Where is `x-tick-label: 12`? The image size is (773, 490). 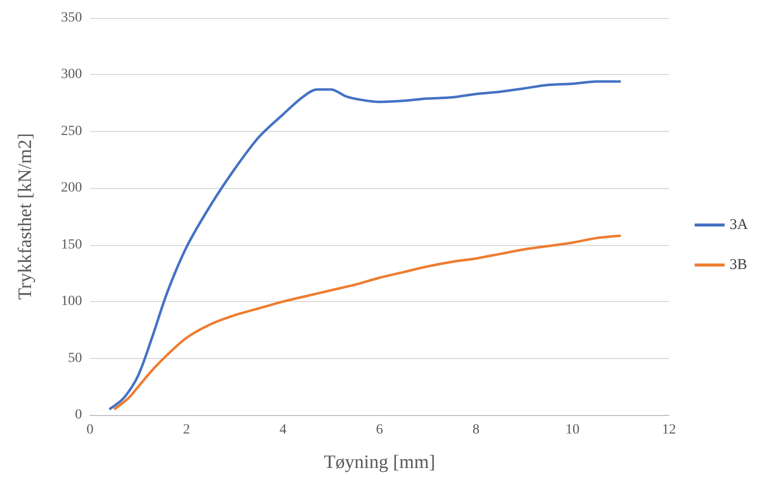 x-tick-label: 12 is located at coordinates (669, 430).